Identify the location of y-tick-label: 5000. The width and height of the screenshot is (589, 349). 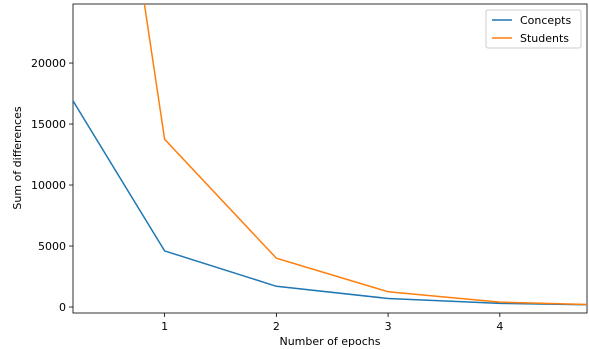
(52, 246).